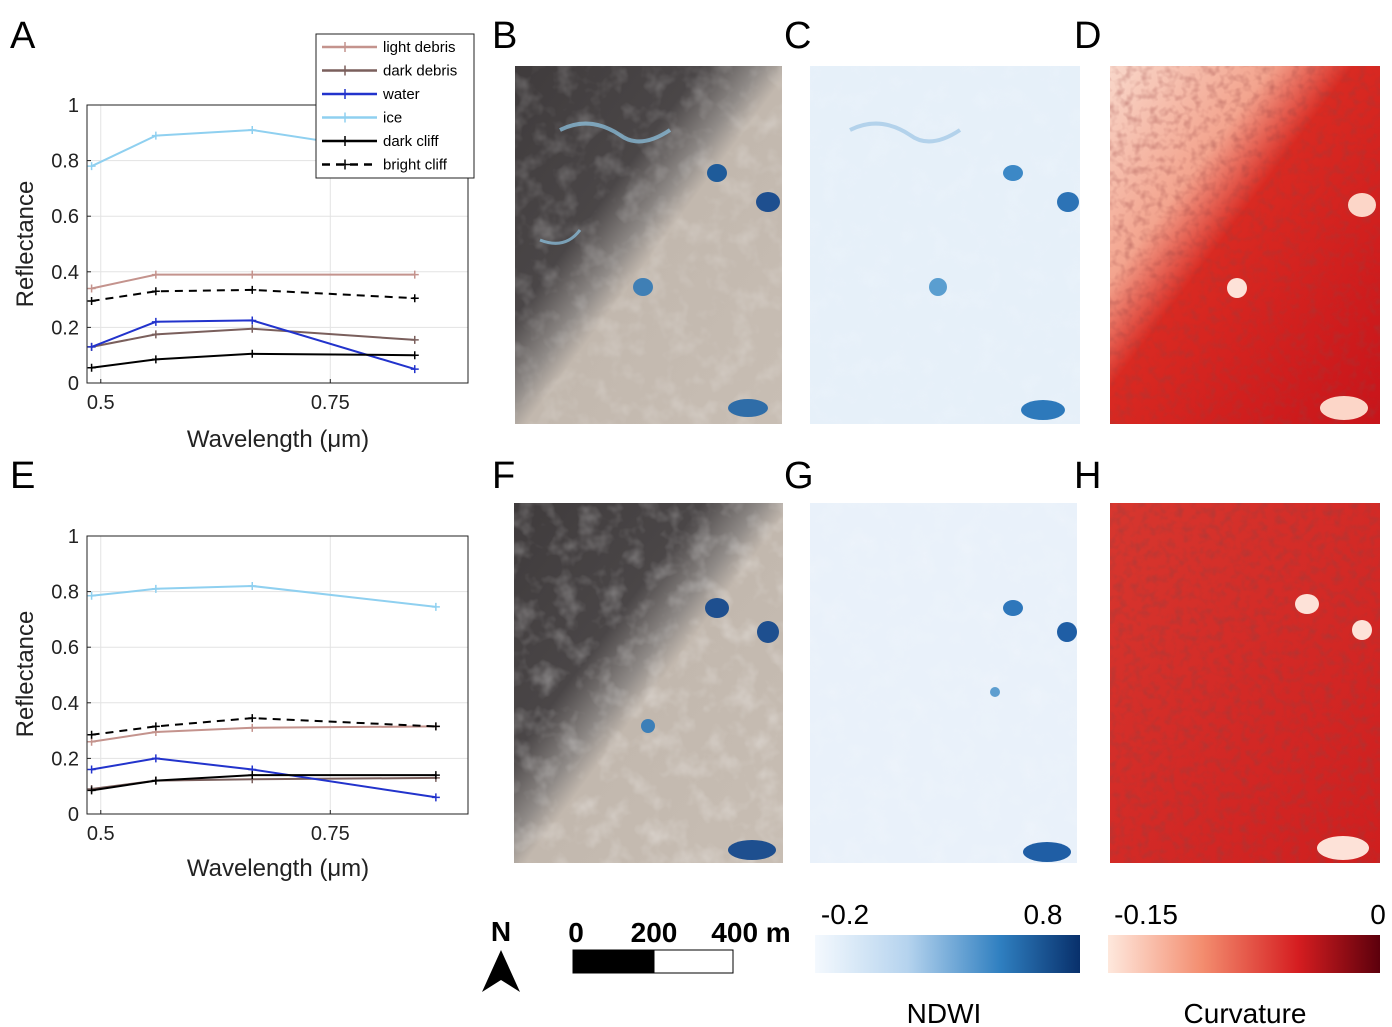 This screenshot has height=1027, width=1392. I want to click on legend-marker-dark-debris, so click(345, 70).